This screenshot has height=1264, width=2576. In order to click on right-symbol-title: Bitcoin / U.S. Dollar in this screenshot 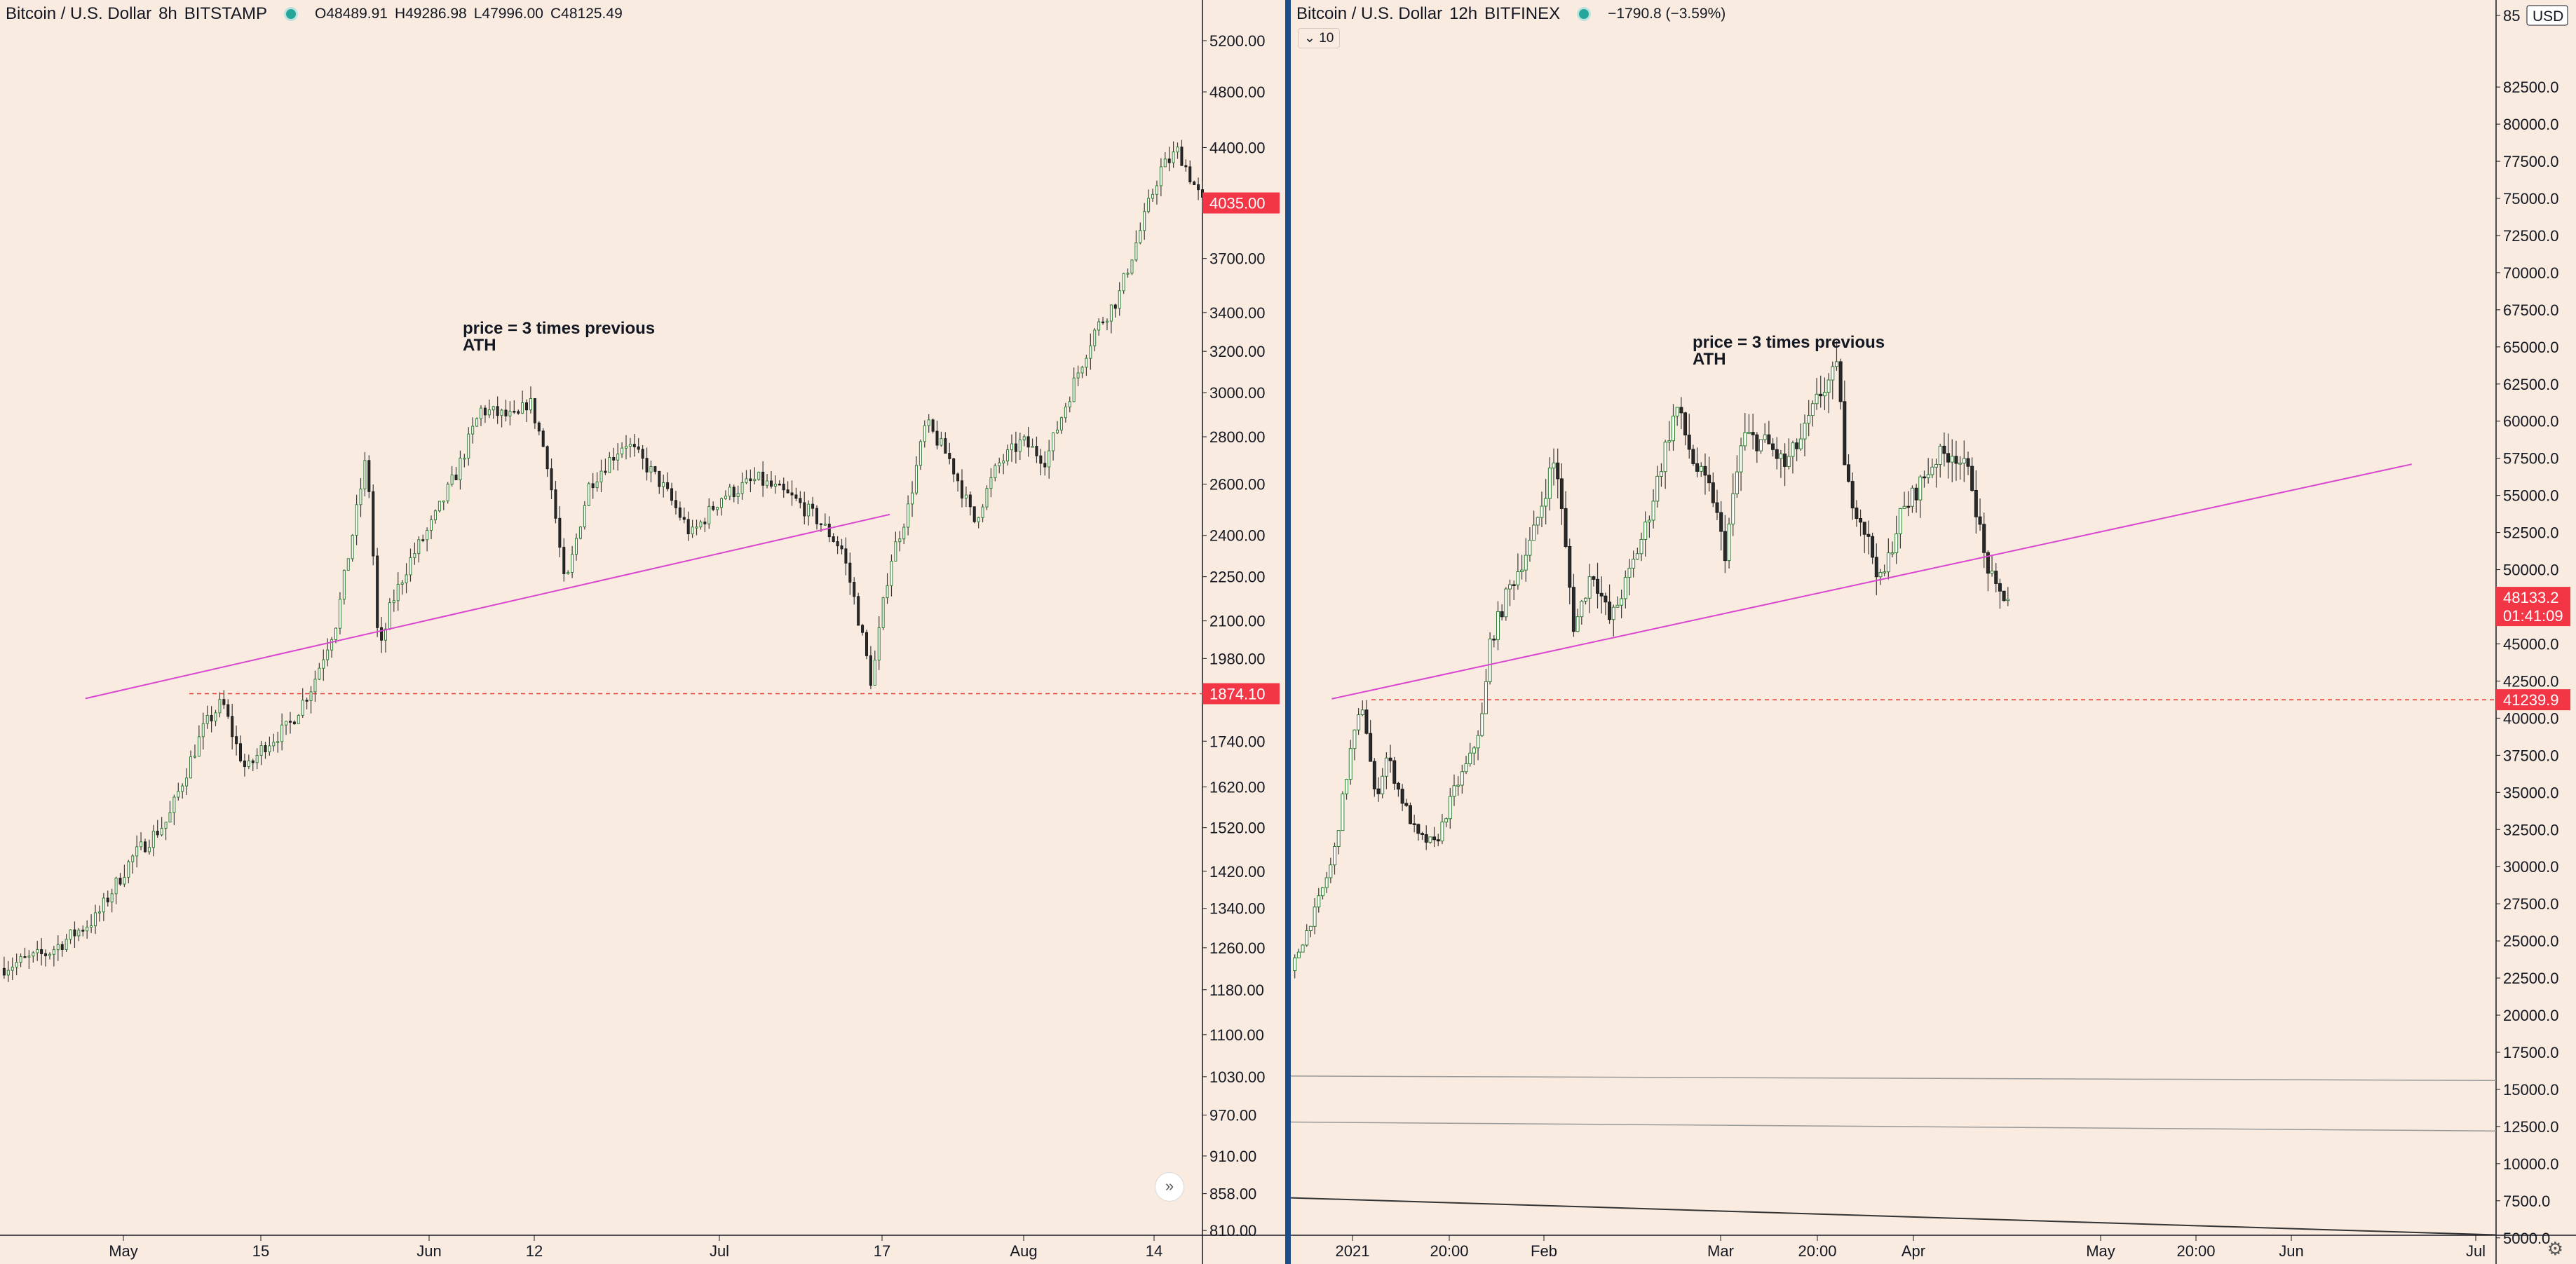, I will do `click(1369, 13)`.